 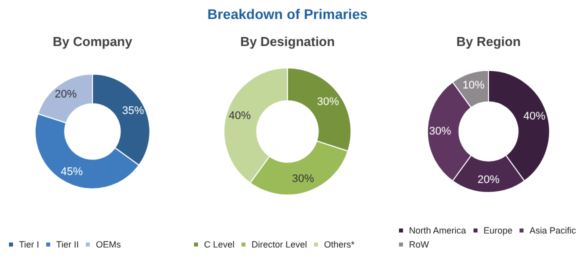 I want to click on legend-label: RoW, so click(x=419, y=245).